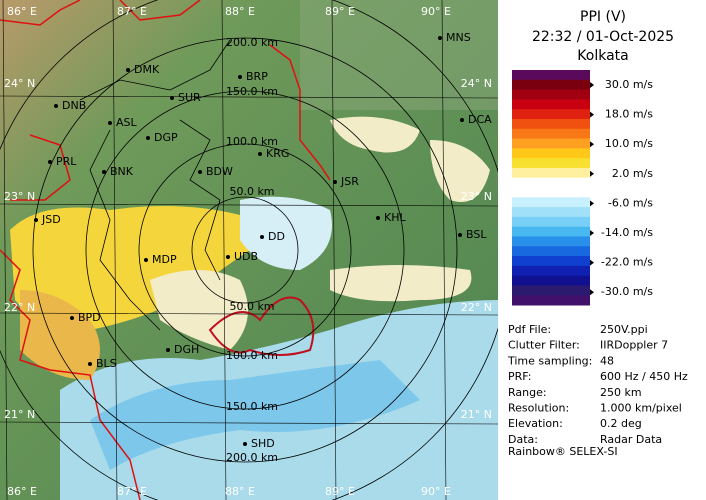  What do you see at coordinates (286, 233) in the screenshot?
I see `echo-light` at bounding box center [286, 233].